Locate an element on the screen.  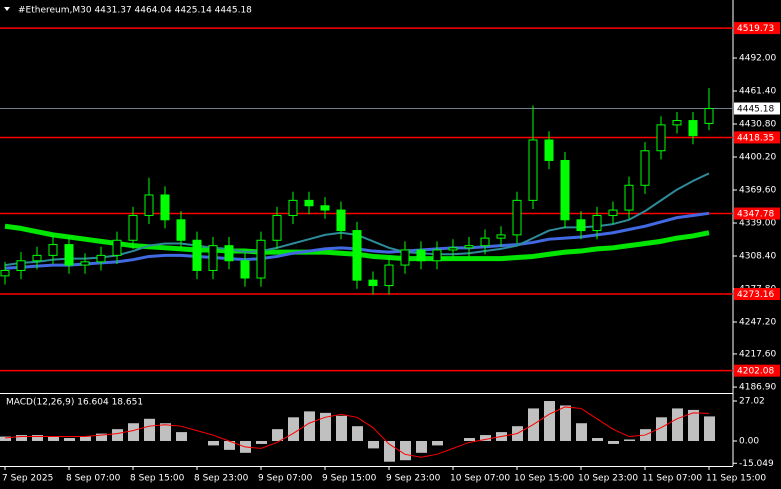
level-label: 4202.08 is located at coordinates (755, 372).